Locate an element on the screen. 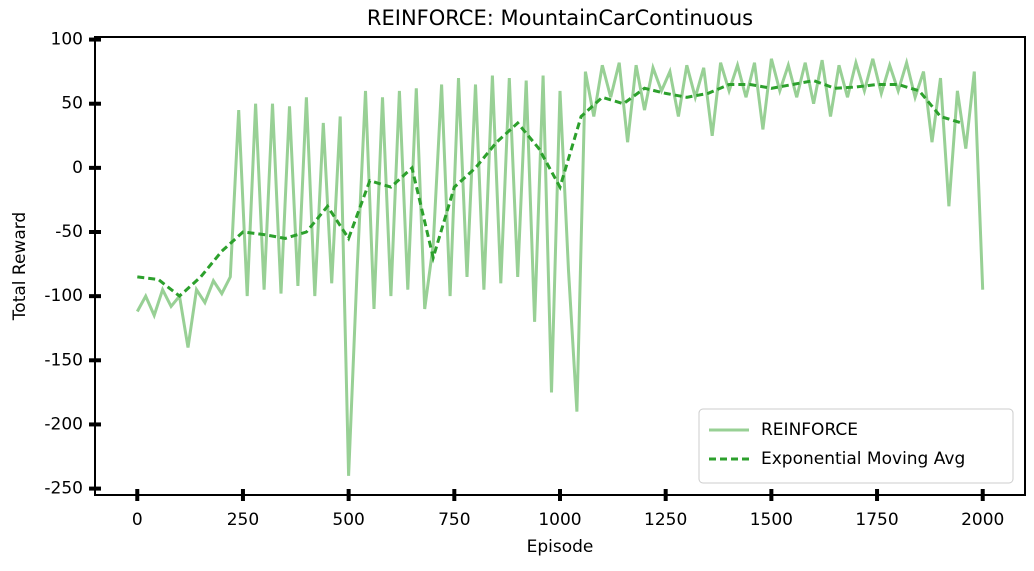 The image size is (1034, 571). x-axis-label: Episode is located at coordinates (560, 547).